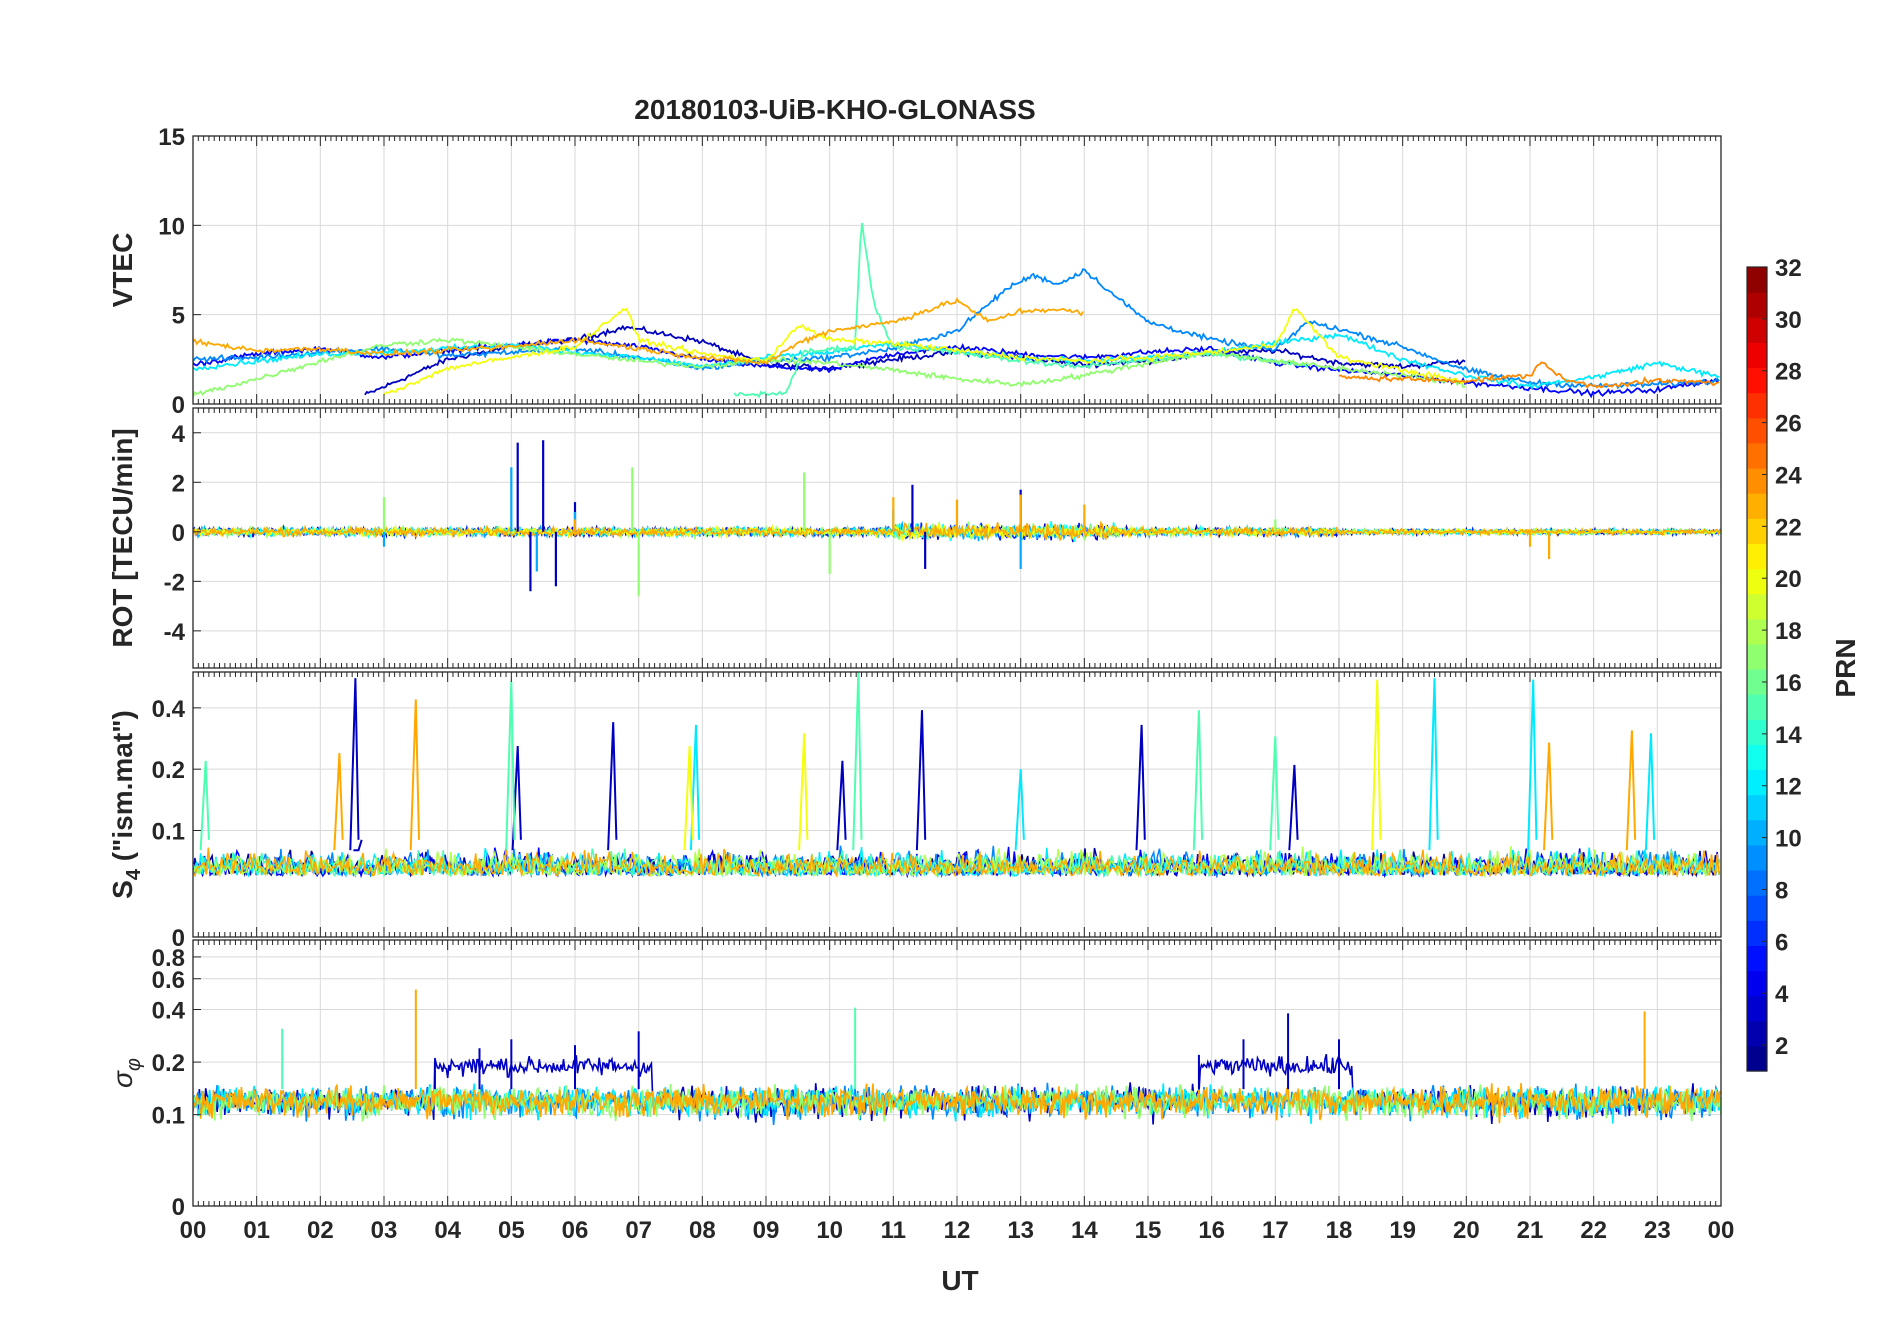 The width and height of the screenshot is (1902, 1330). What do you see at coordinates (1339, 1230) in the screenshot?
I see `x-tick-label: 18` at bounding box center [1339, 1230].